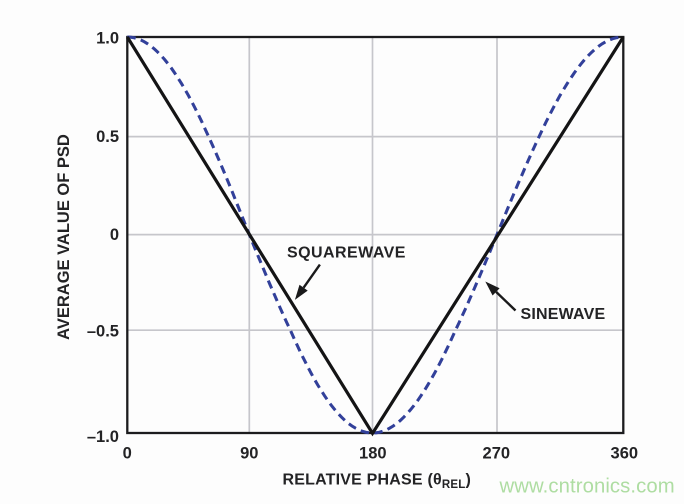  What do you see at coordinates (587, 486) in the screenshot?
I see `svg-text: www.cntronics.com` at bounding box center [587, 486].